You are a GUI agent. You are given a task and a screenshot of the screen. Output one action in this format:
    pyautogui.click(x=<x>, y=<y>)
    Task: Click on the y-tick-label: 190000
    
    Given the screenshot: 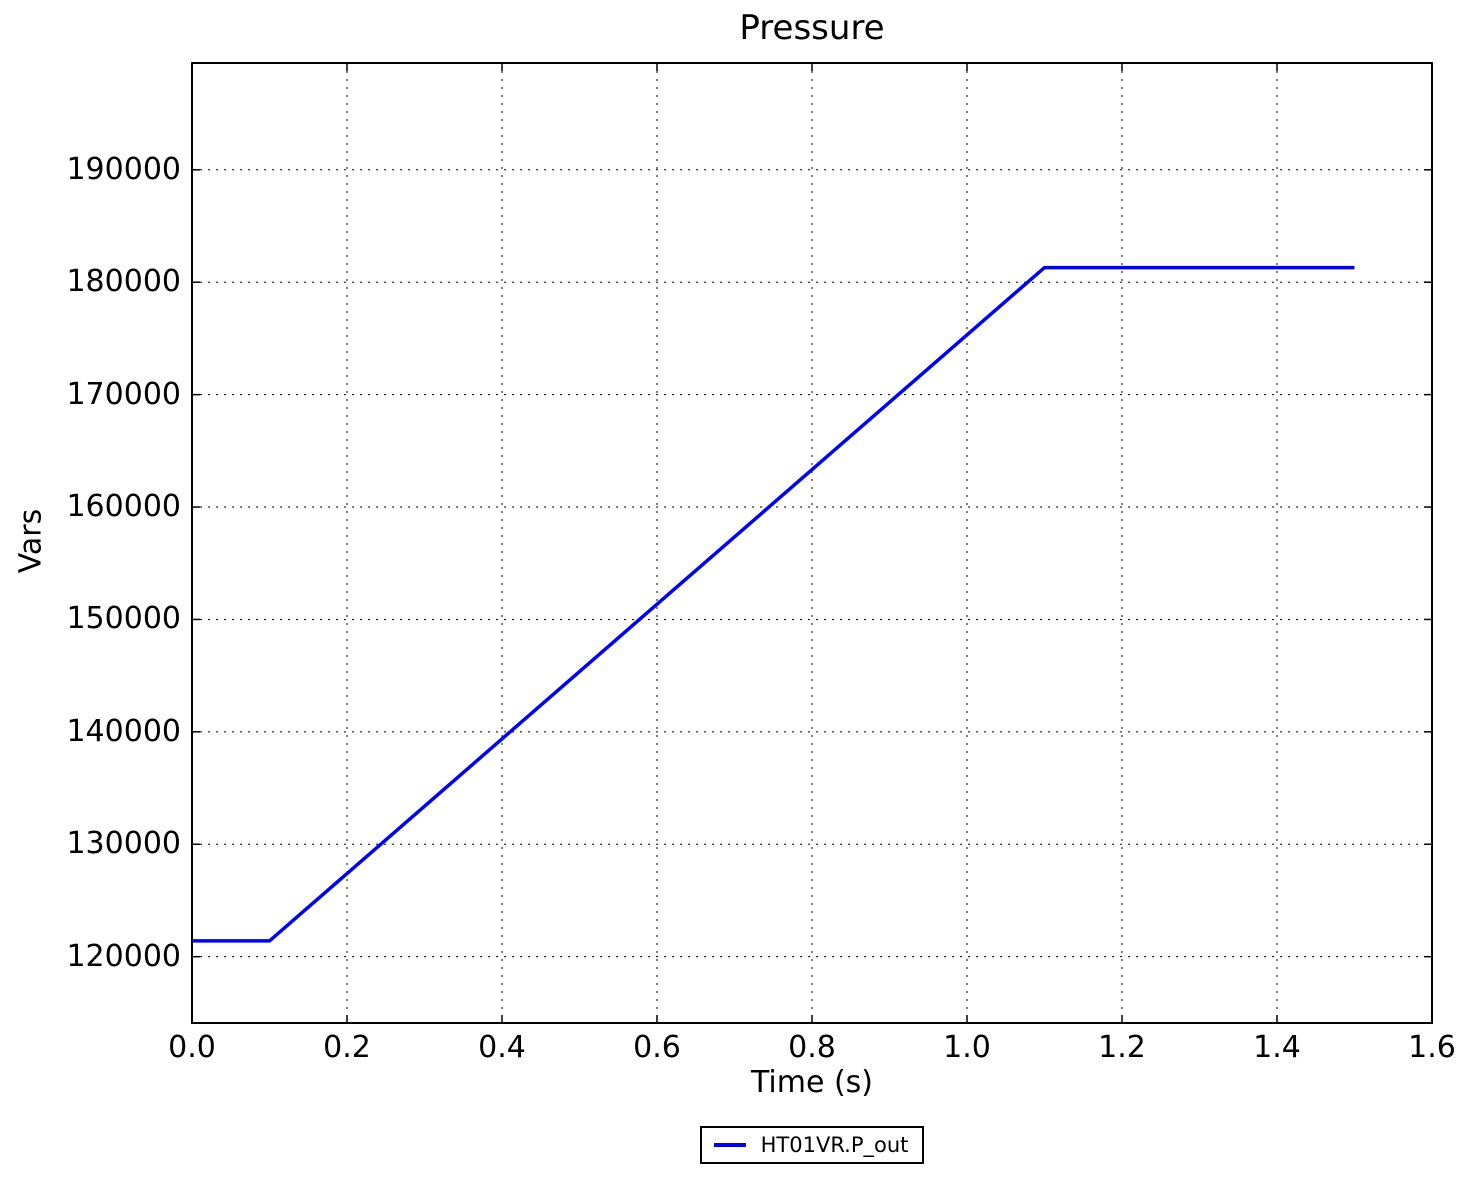 What is the action you would take?
    pyautogui.click(x=123, y=169)
    